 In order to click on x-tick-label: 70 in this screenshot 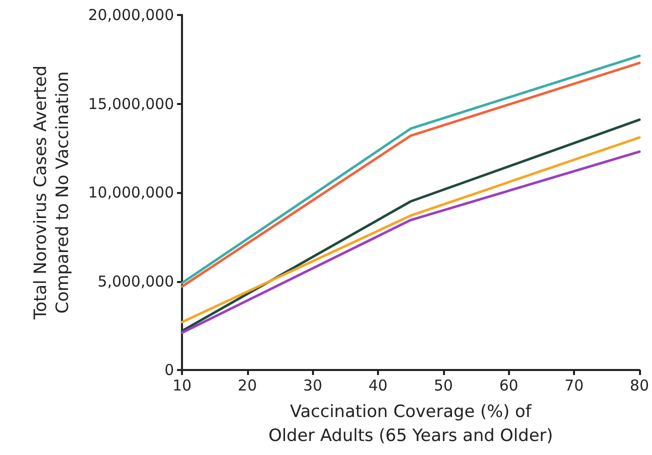, I will do `click(574, 385)`.